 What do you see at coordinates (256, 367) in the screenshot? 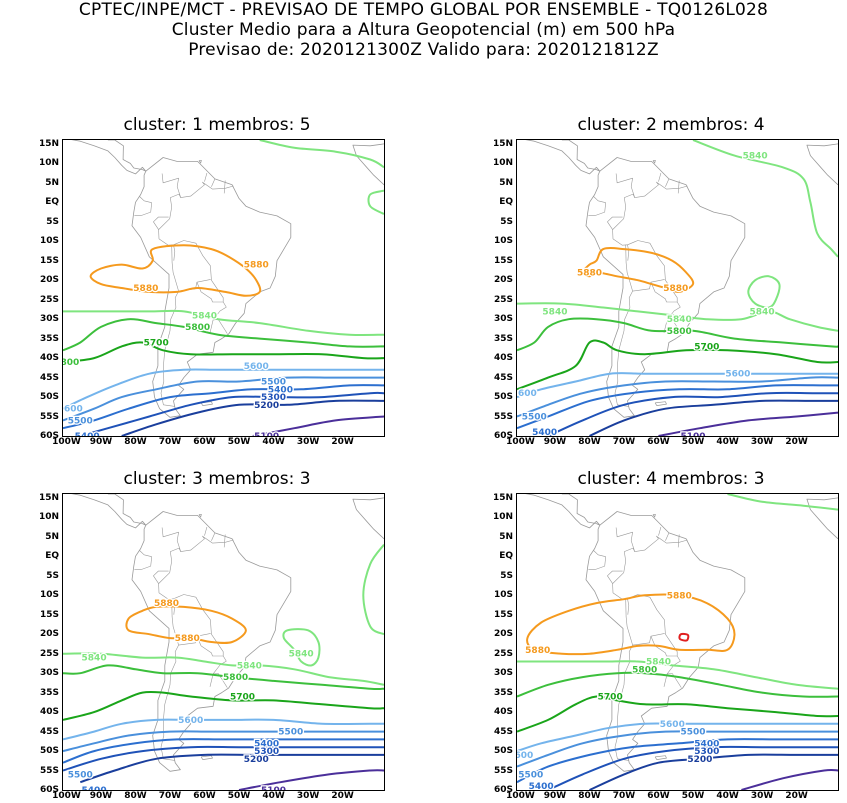
I see `contour-label: 5600` at bounding box center [256, 367].